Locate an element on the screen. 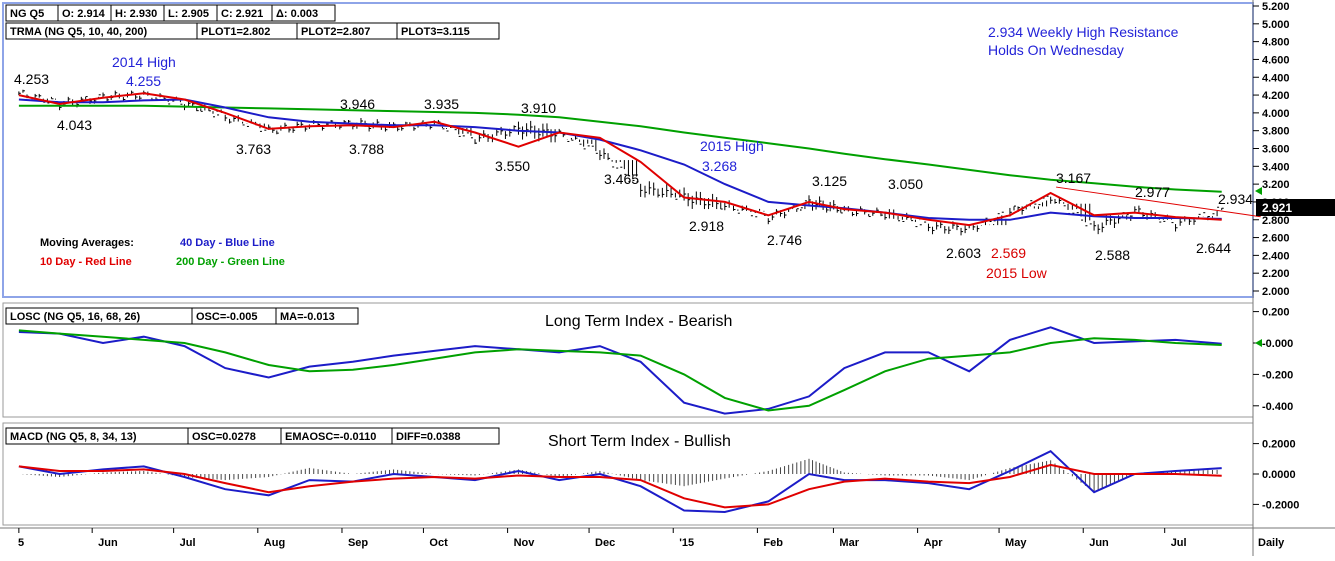 This screenshot has width=1335, height=561. header-text: LOSC (NG Q5, 16, 68, 26) is located at coordinates (75, 317).